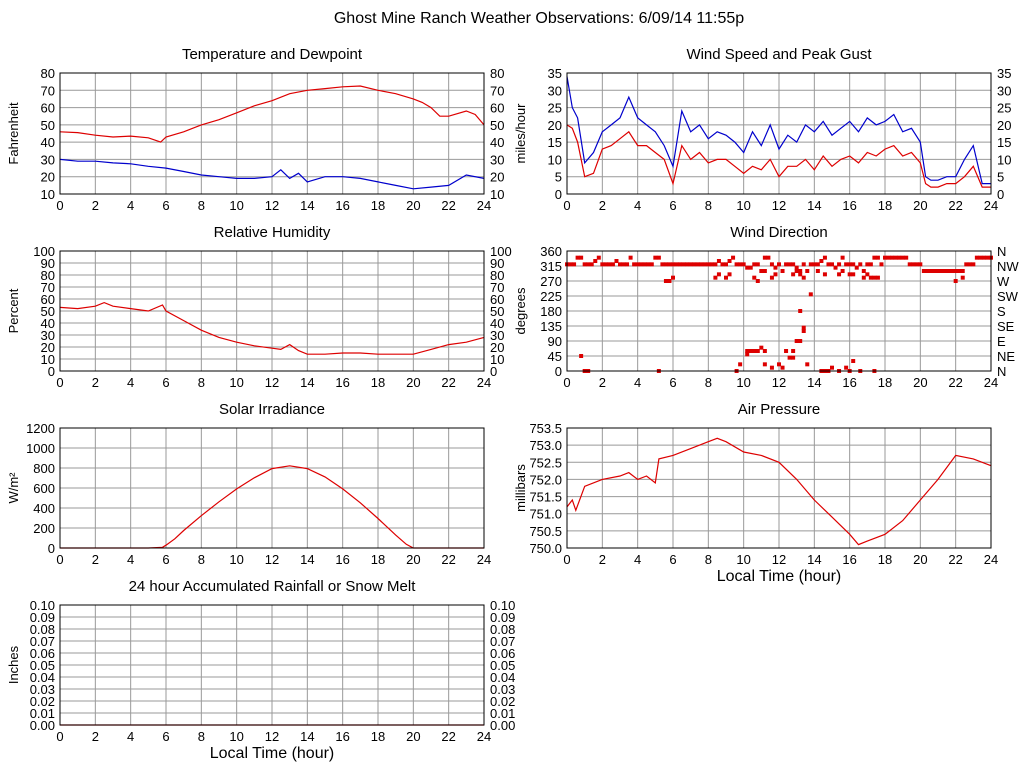  I want to click on rain-x-tick-label: 16, so click(342, 736).